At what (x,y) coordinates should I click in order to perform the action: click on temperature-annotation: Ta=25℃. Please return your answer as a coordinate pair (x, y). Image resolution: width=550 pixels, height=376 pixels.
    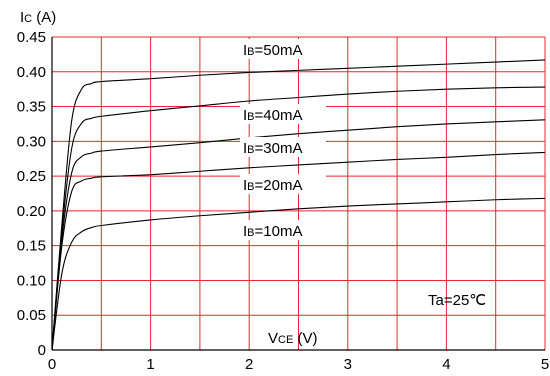
    Looking at the image, I should click on (457, 300).